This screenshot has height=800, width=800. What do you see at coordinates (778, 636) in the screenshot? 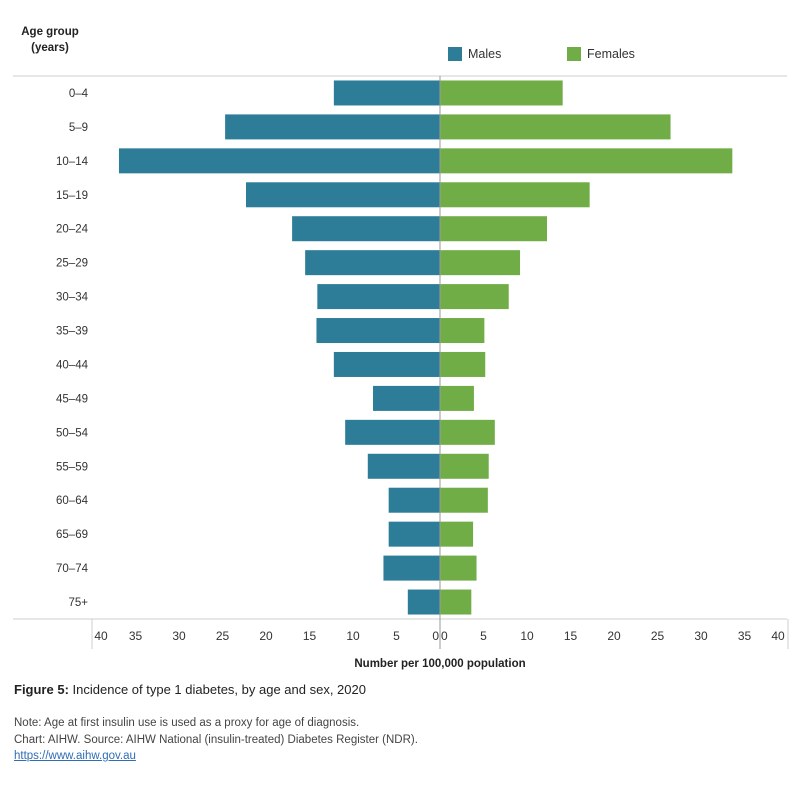
I see `x-tick-label-right: 40` at bounding box center [778, 636].